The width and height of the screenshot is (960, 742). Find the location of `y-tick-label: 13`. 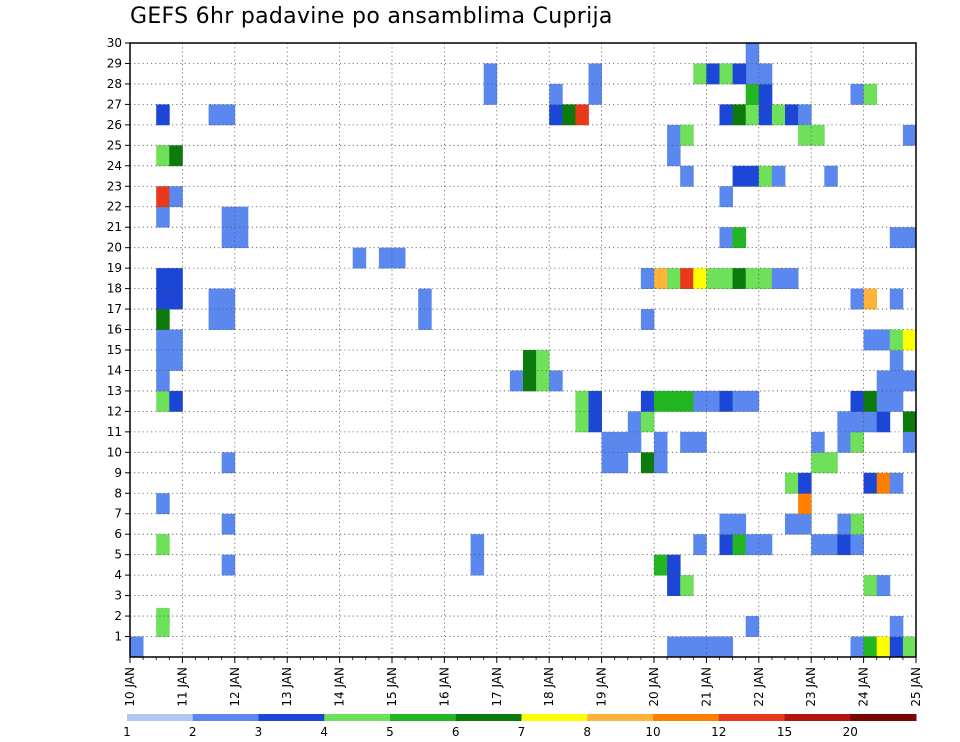

y-tick-label: 13 is located at coordinates (114, 391).